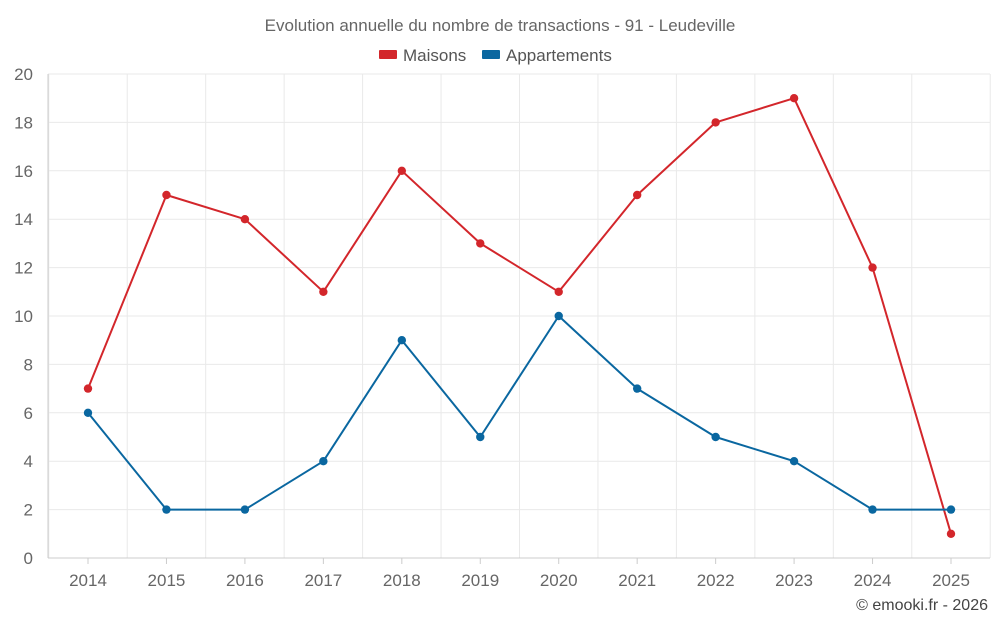 This screenshot has width=1000, height=630. I want to click on x-tick-label: 2018, so click(402, 580).